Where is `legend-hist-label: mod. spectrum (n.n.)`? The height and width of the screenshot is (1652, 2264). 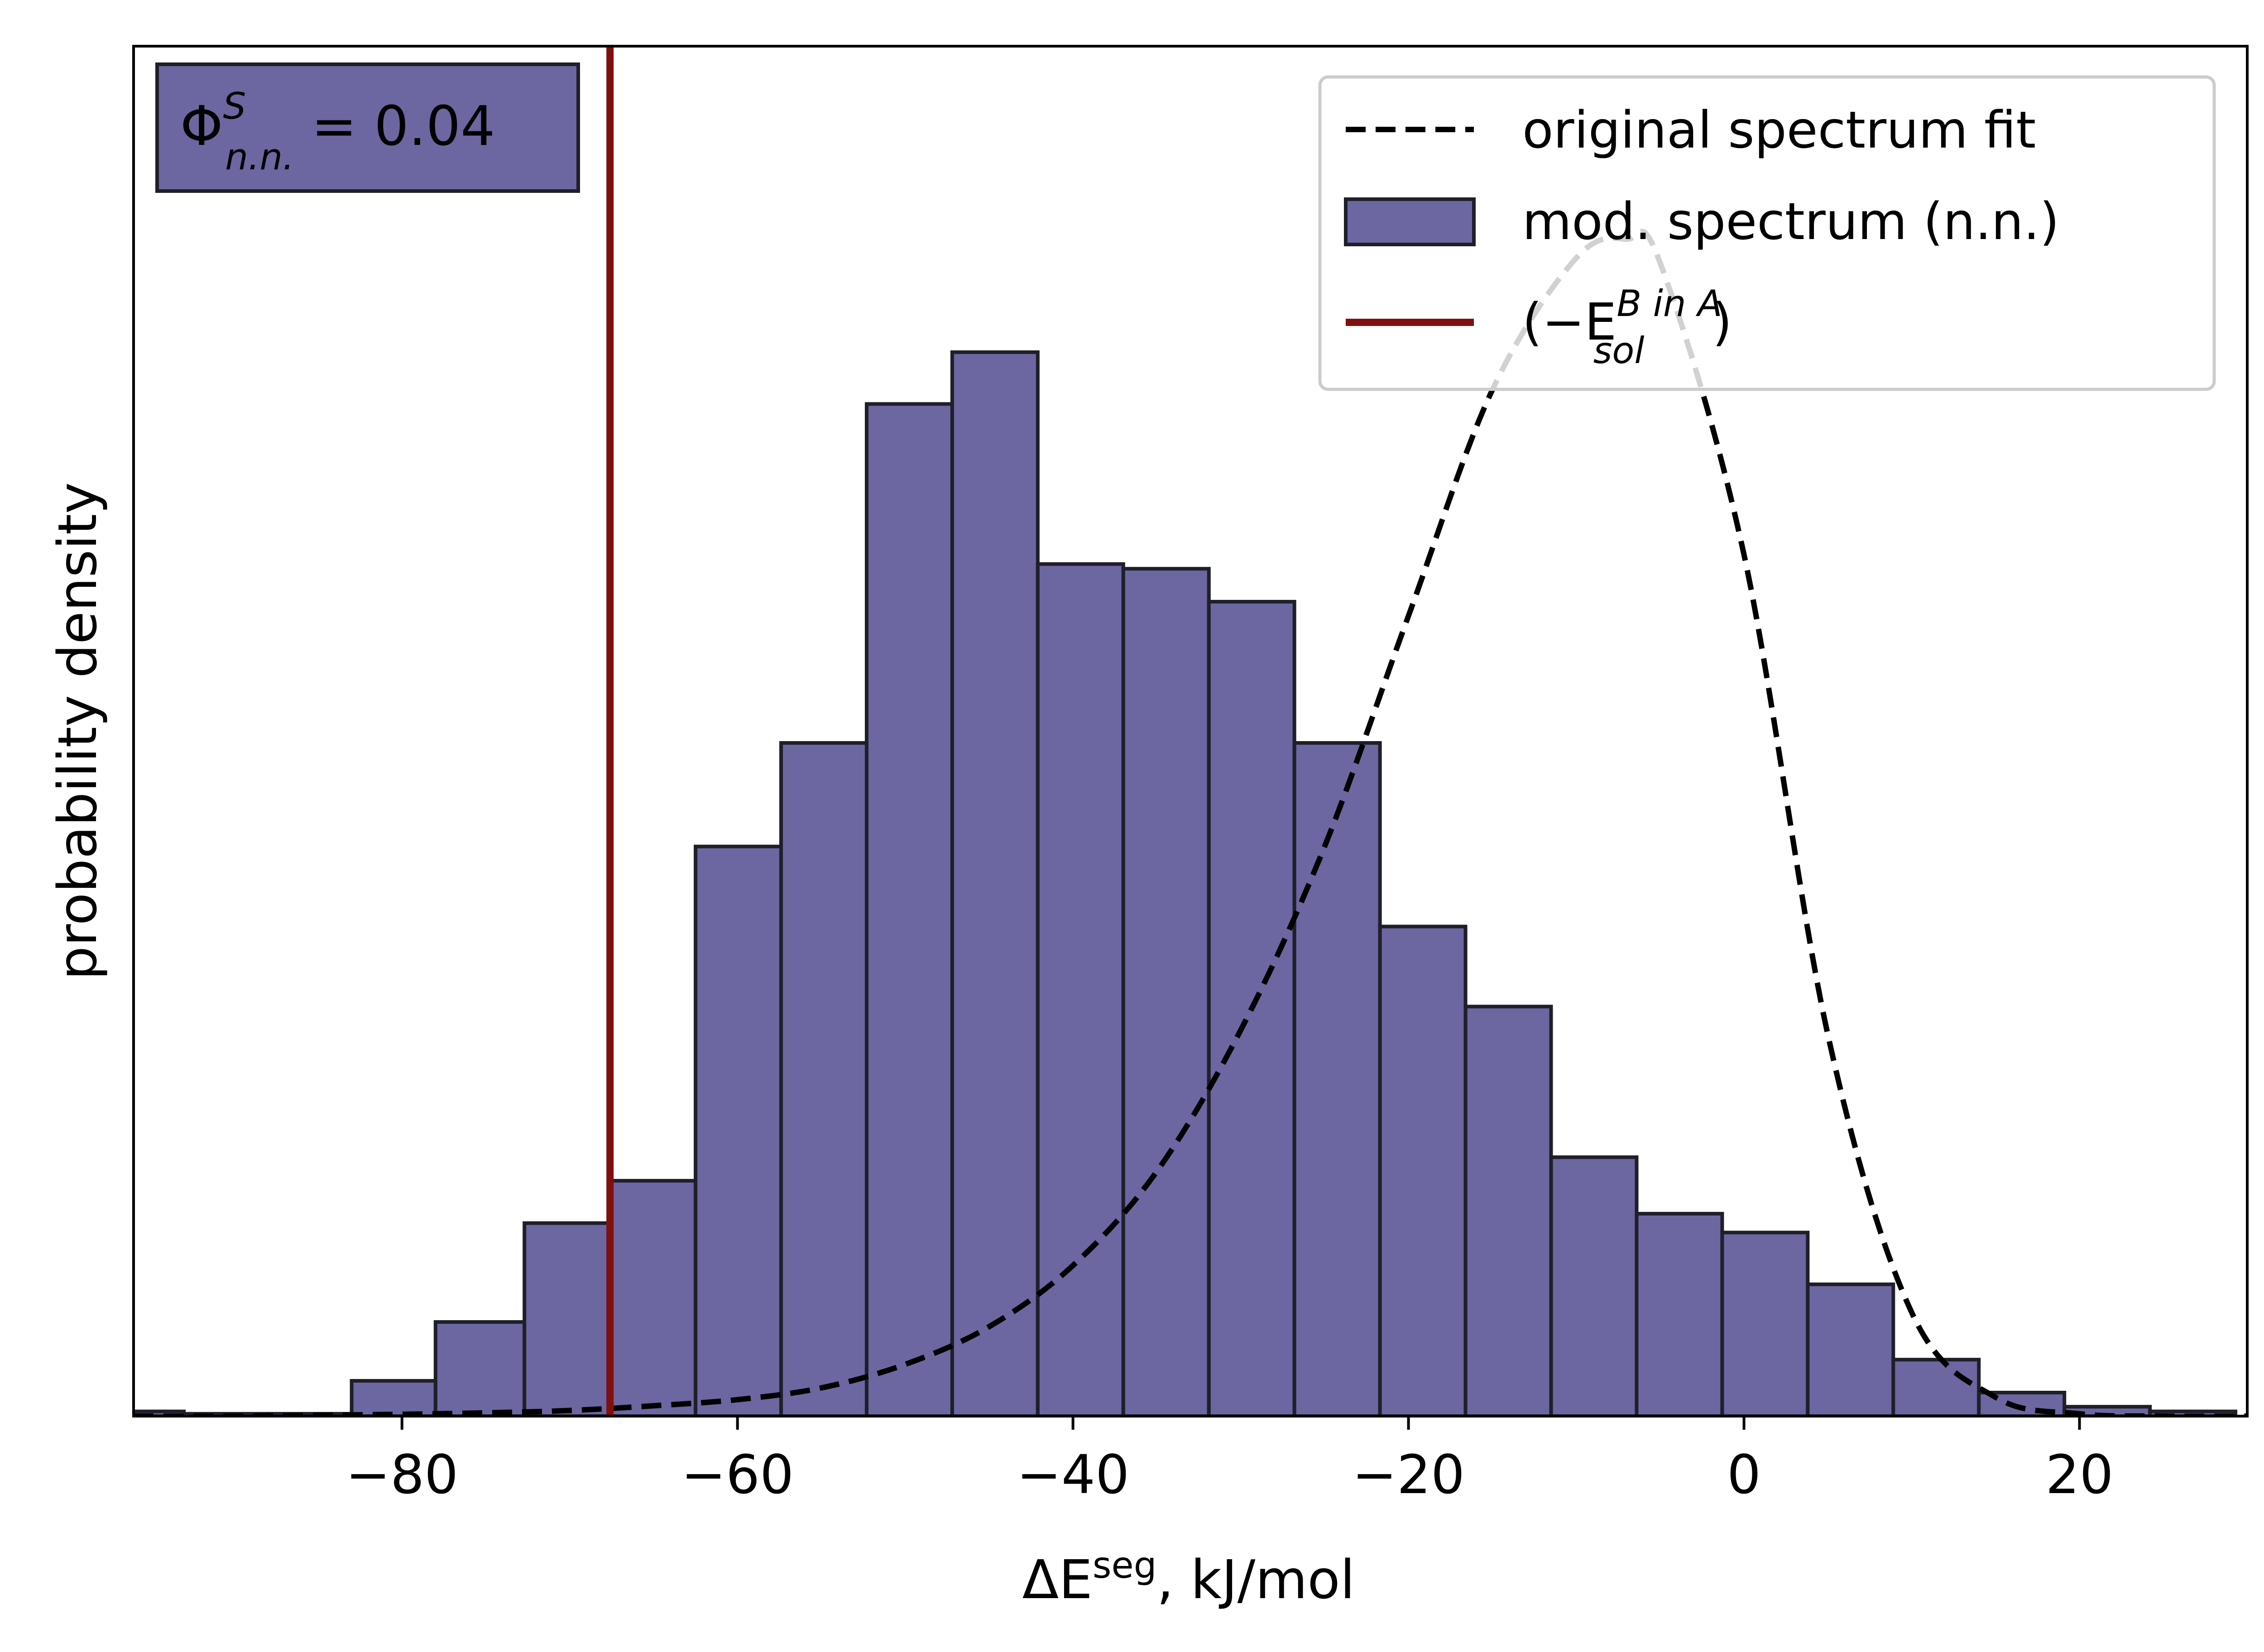
legend-hist-label: mod. spectrum (n.n.) is located at coordinates (1790, 221).